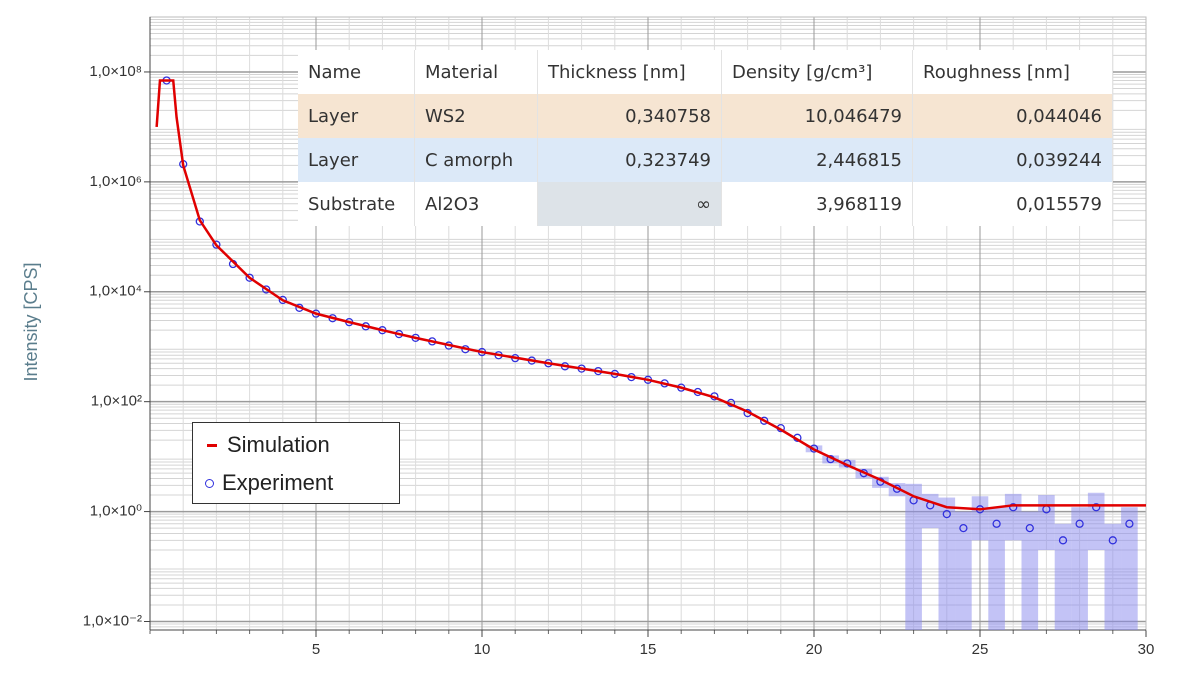 The height and width of the screenshot is (686, 1192). I want to click on table-cell: WS2, so click(476, 116).